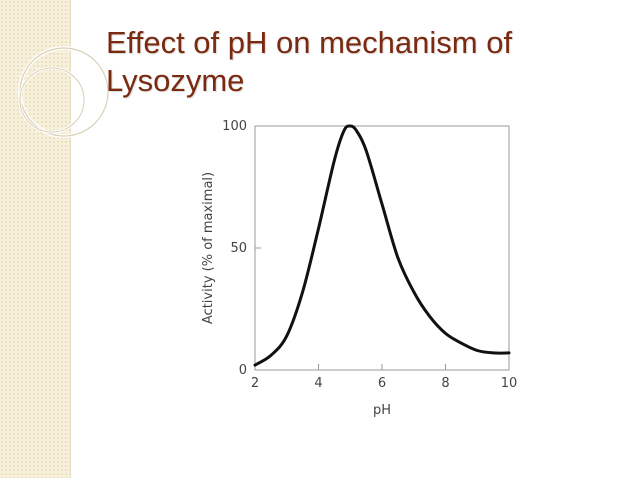 The image size is (638, 483). What do you see at coordinates (208, 248) in the screenshot?
I see `y-axis-label: Activity (% of maximal)` at bounding box center [208, 248].